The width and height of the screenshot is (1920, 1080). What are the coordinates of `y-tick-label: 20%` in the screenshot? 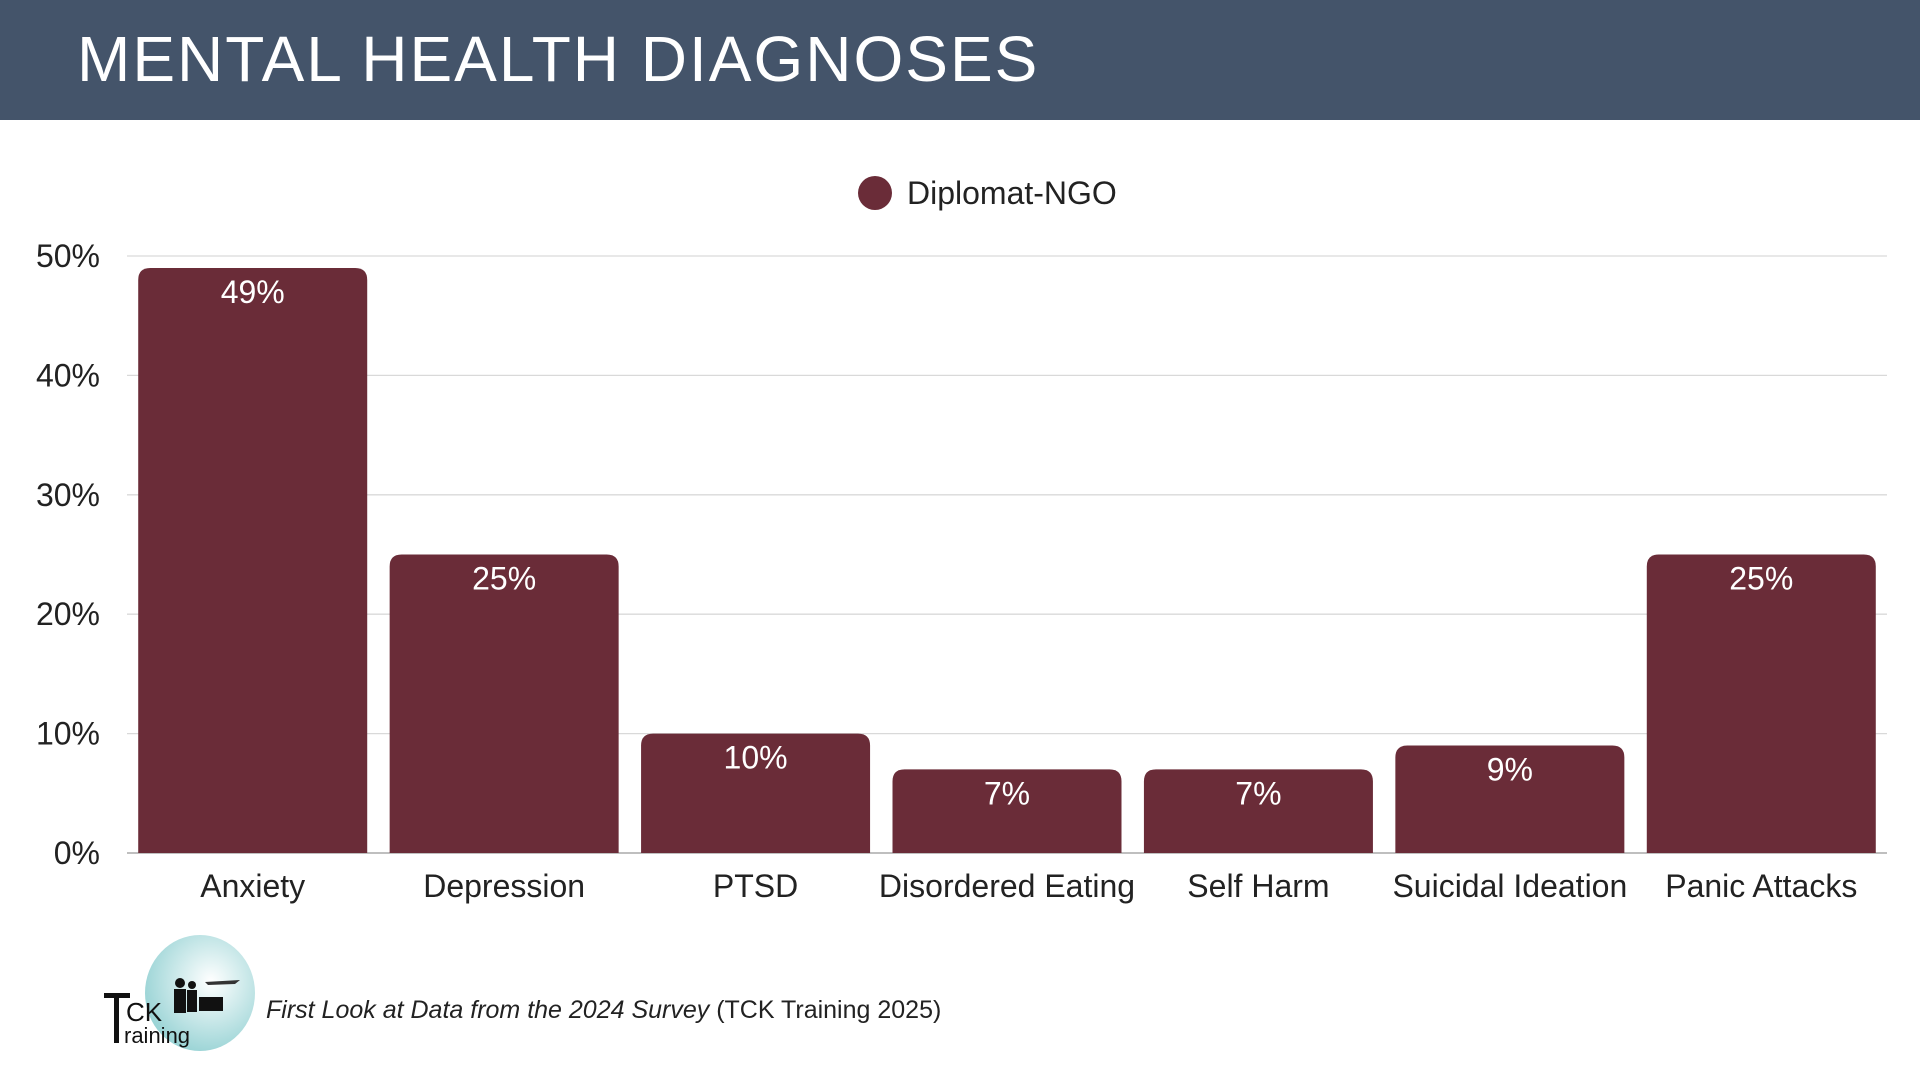 It's located at (68, 614).